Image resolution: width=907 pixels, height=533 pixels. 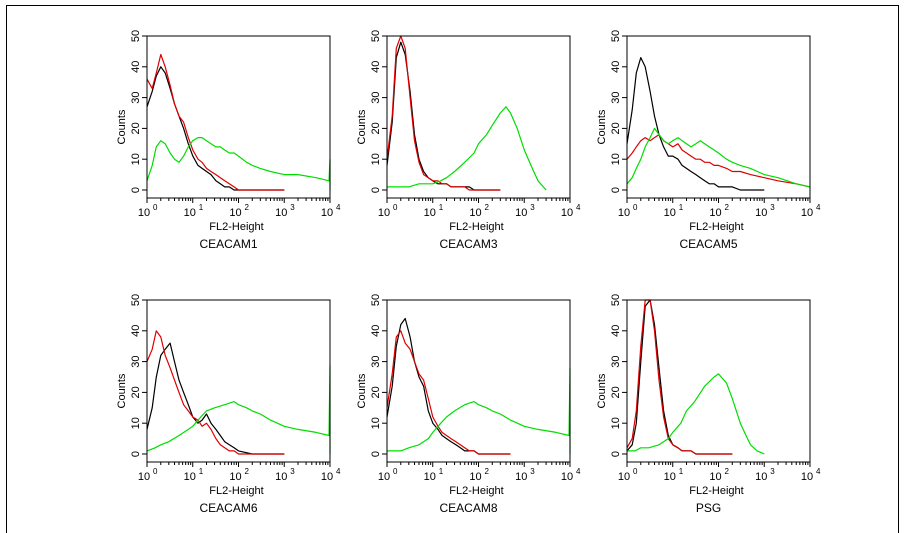 I want to click on panel-title: CEACAM5, so click(x=708, y=244).